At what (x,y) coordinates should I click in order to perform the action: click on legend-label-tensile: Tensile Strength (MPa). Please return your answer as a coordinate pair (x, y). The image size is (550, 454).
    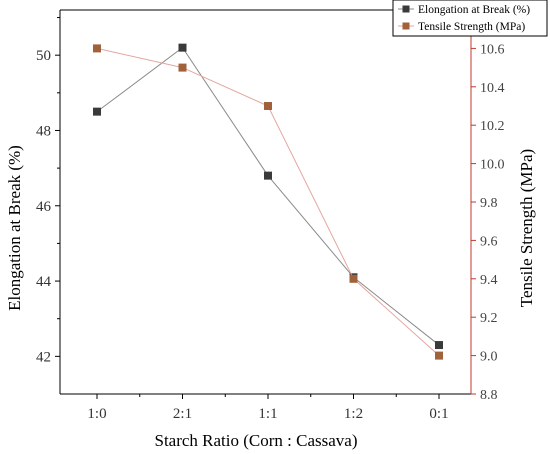
    Looking at the image, I should click on (471, 27).